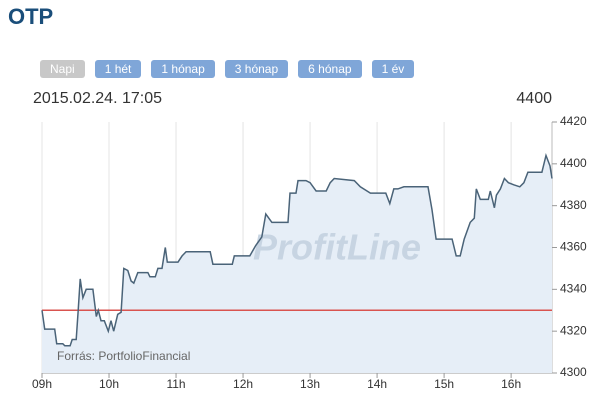 The width and height of the screenshot is (604, 409). I want to click on period-button: 3 hónap, so click(256, 69).